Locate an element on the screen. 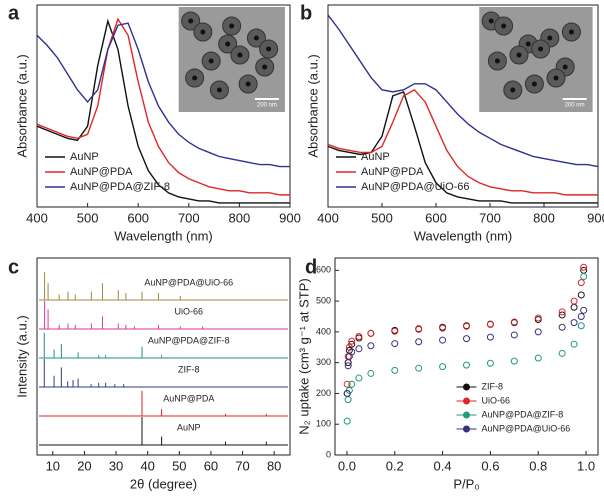  x-tick-label: 700 is located at coordinates (189, 217).